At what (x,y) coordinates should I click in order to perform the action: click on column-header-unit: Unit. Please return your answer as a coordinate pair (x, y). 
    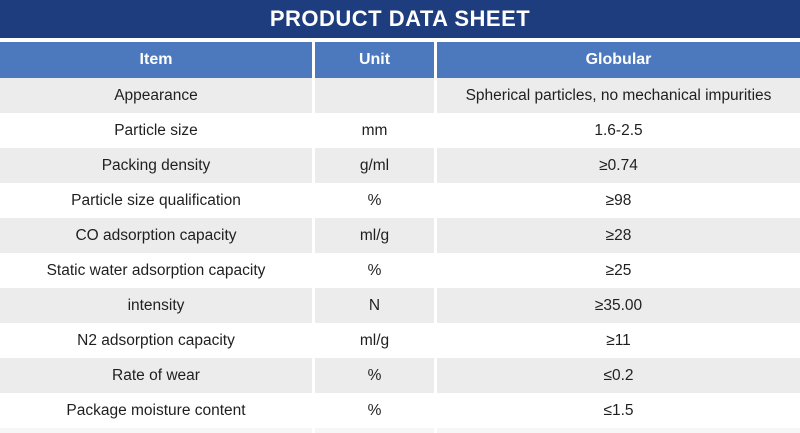
    Looking at the image, I should click on (374, 60).